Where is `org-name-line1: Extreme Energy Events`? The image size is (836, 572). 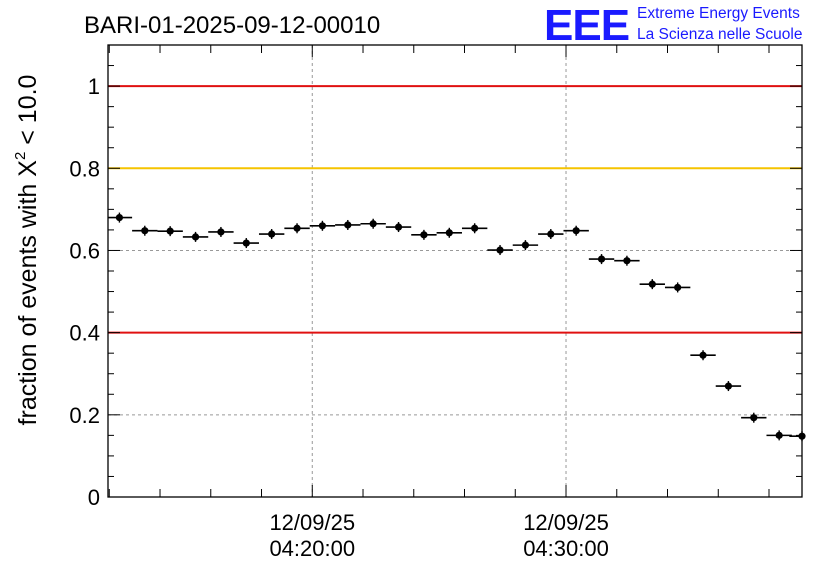
org-name-line1: Extreme Energy Events is located at coordinates (718, 13).